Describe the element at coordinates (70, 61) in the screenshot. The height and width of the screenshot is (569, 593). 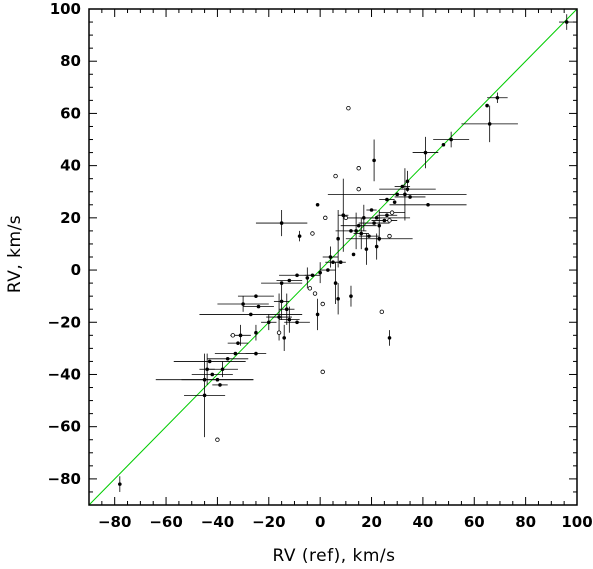
I see `y-tick-label: 80` at that location.